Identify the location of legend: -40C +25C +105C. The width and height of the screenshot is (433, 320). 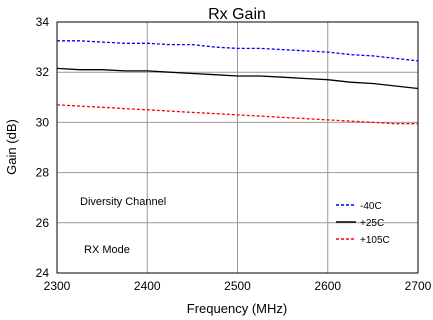
(363, 223).